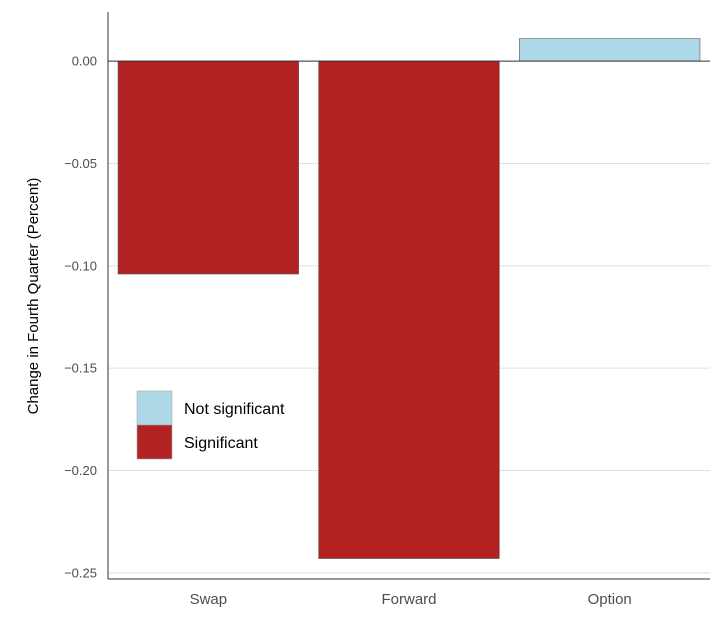  Describe the element at coordinates (610, 50) in the screenshot. I see `bar-option` at that location.